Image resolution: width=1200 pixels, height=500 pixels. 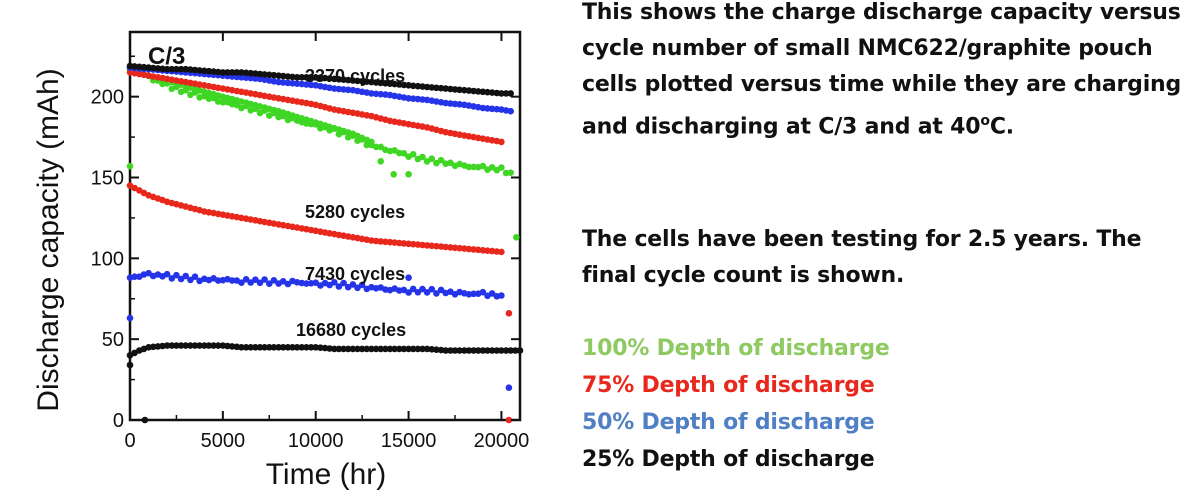 What do you see at coordinates (129, 441) in the screenshot?
I see `x-tick-label: 0` at bounding box center [129, 441].